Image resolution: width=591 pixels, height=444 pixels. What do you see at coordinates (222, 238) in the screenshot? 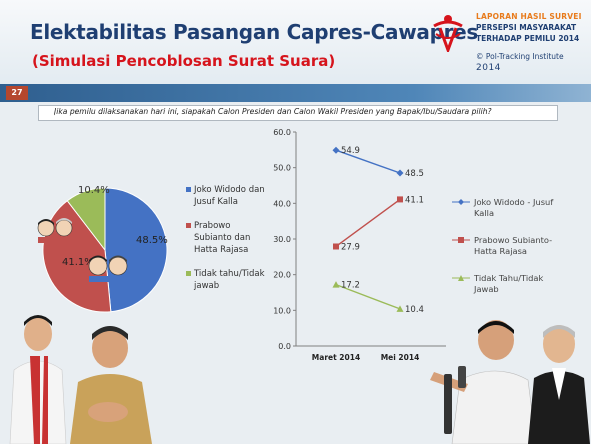
I see `pie-legend-label: Prabowo Subianto dan Hatta Rajasa` at bounding box center [222, 238].